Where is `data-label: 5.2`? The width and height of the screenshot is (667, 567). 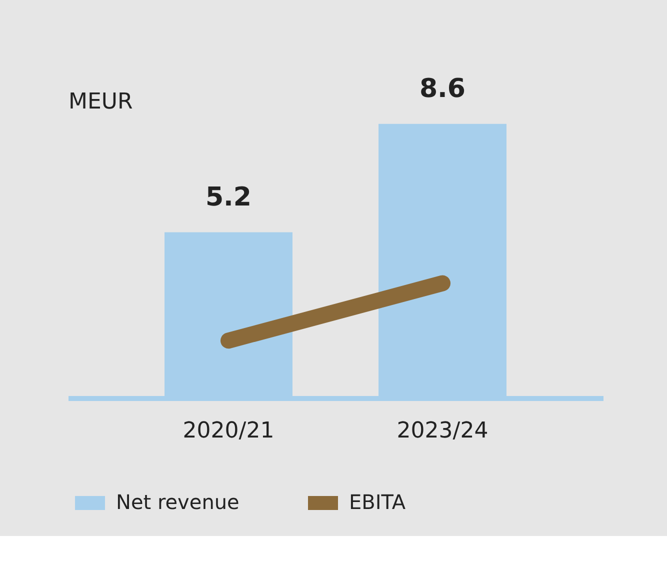 data-label: 5.2 is located at coordinates (228, 197).